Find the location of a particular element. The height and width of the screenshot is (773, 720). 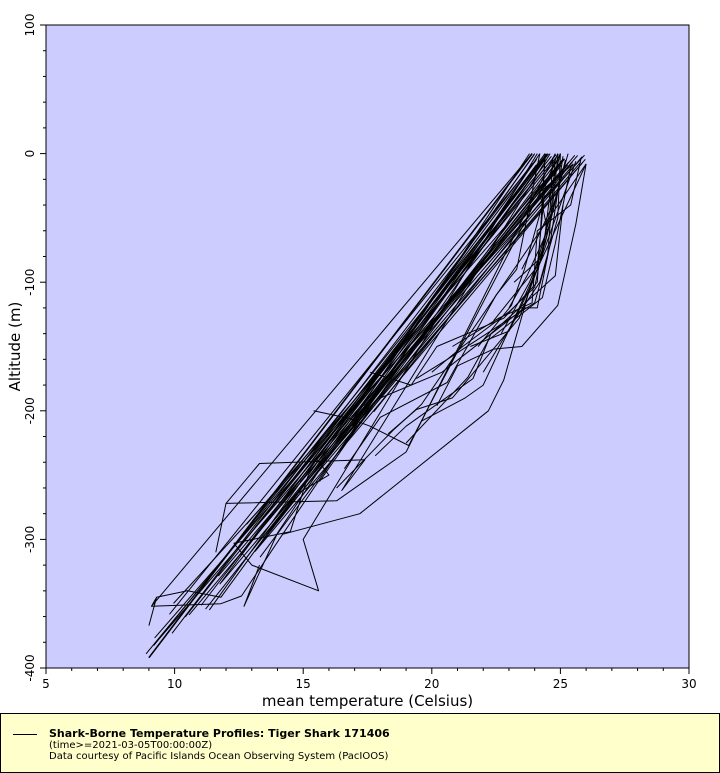

y-tick-label: 0 is located at coordinates (30, 154).